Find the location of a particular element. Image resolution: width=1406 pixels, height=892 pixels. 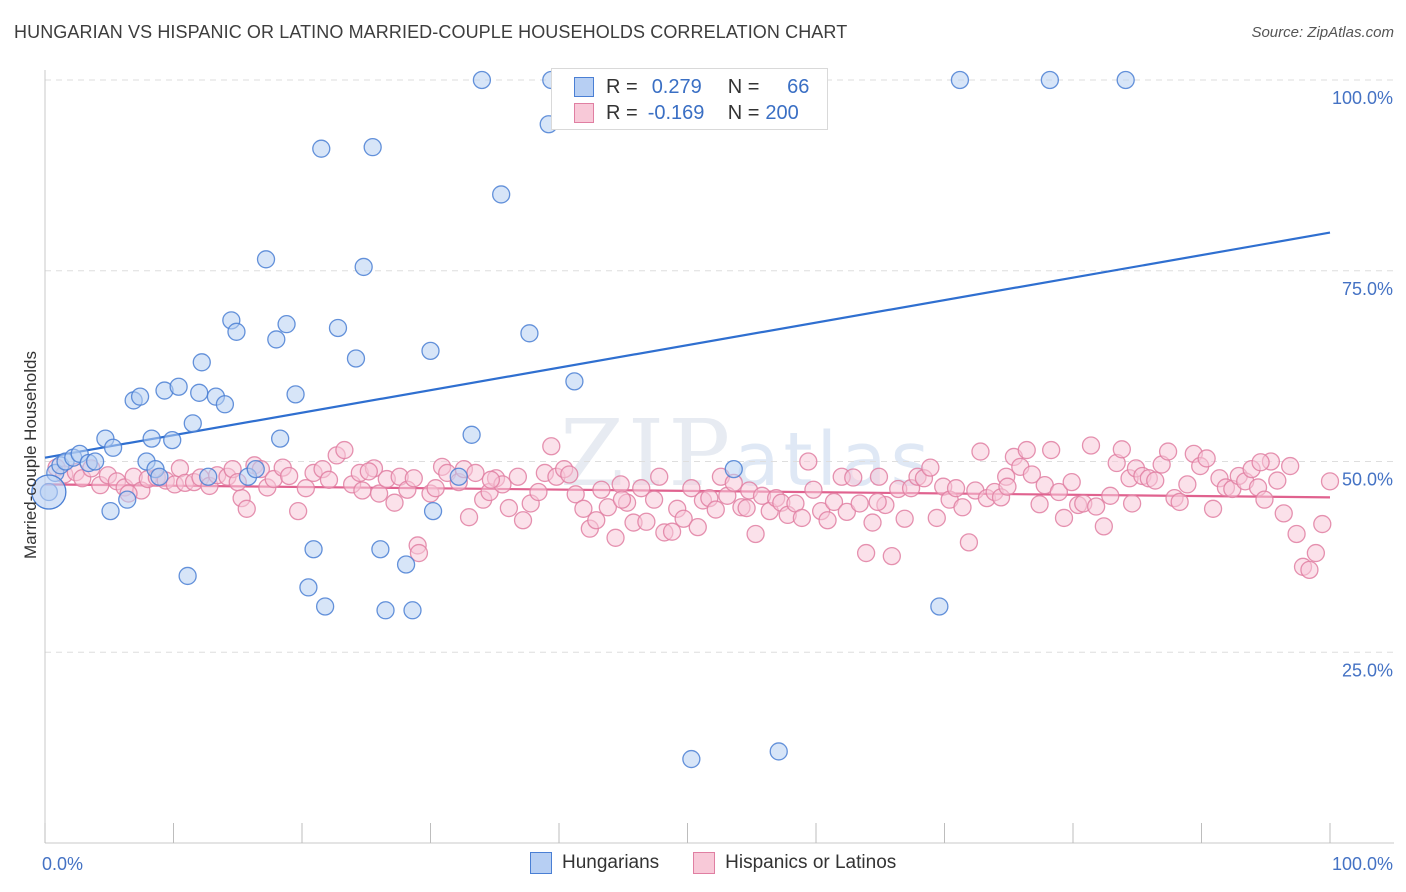

series-legend-hungarians: Hungarians is located at coordinates (594, 863).